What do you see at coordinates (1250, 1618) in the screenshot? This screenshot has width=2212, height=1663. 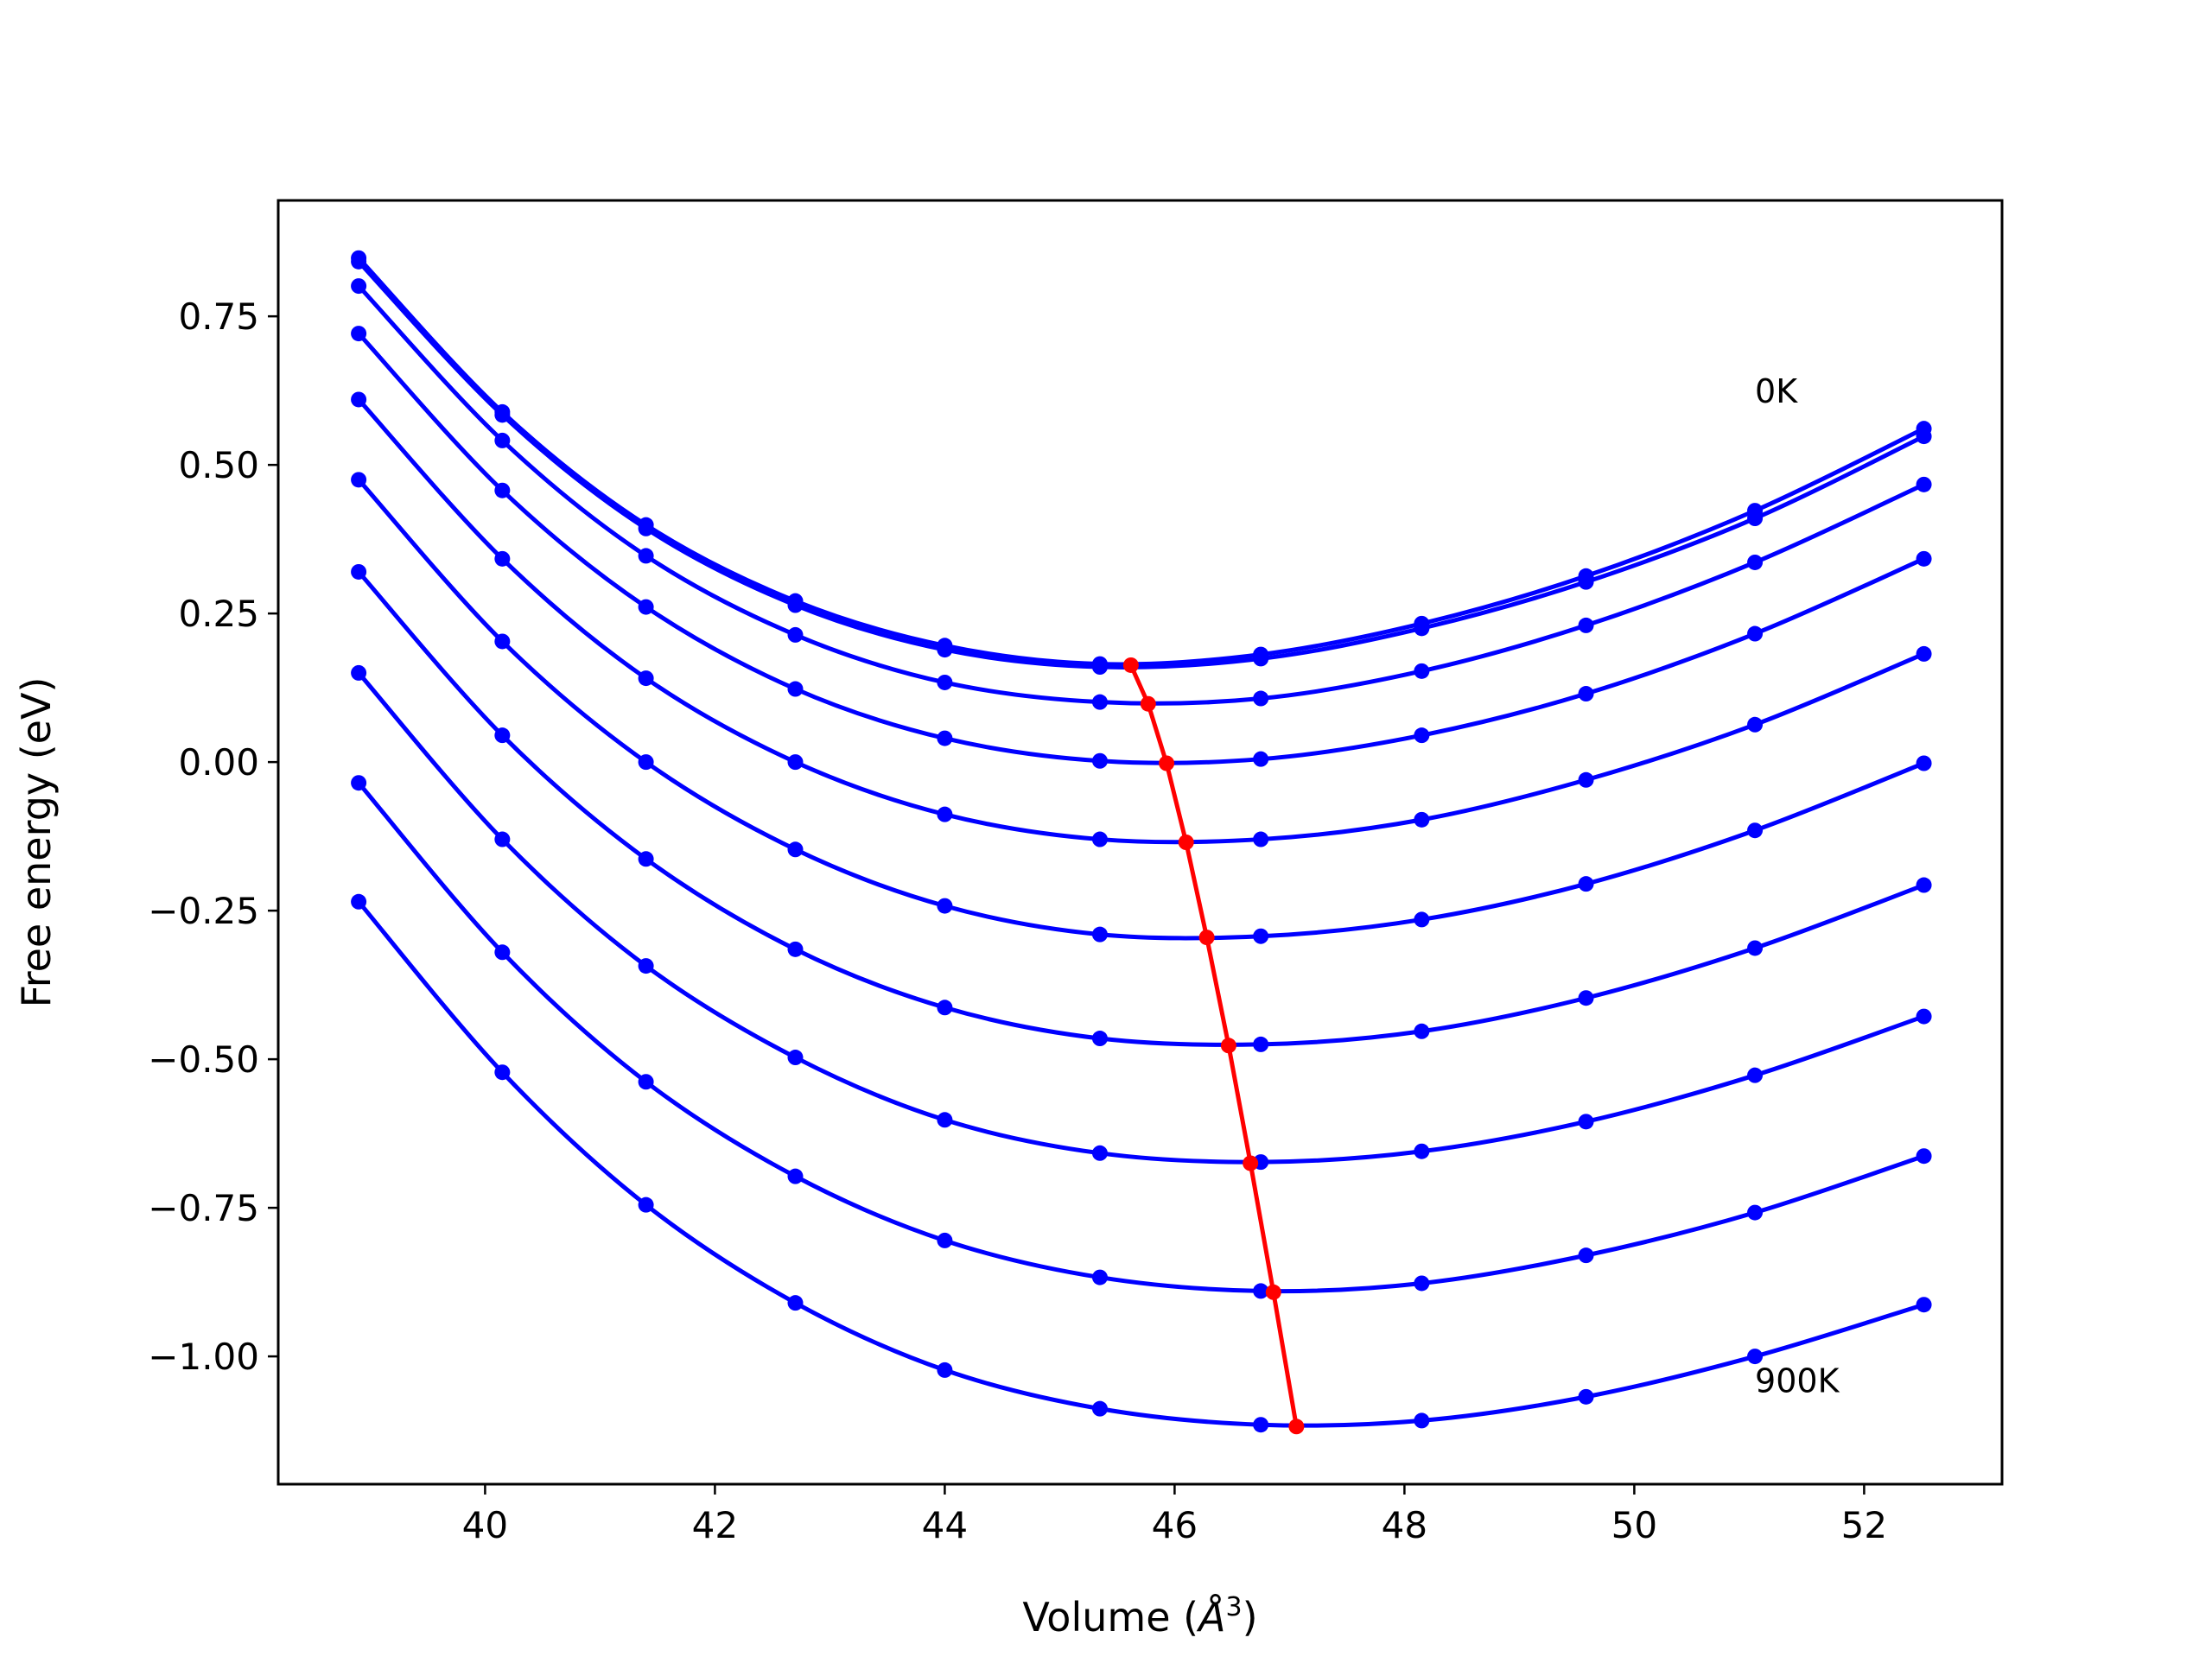 I see `x-axis-label-close-paren: )` at bounding box center [1250, 1618].